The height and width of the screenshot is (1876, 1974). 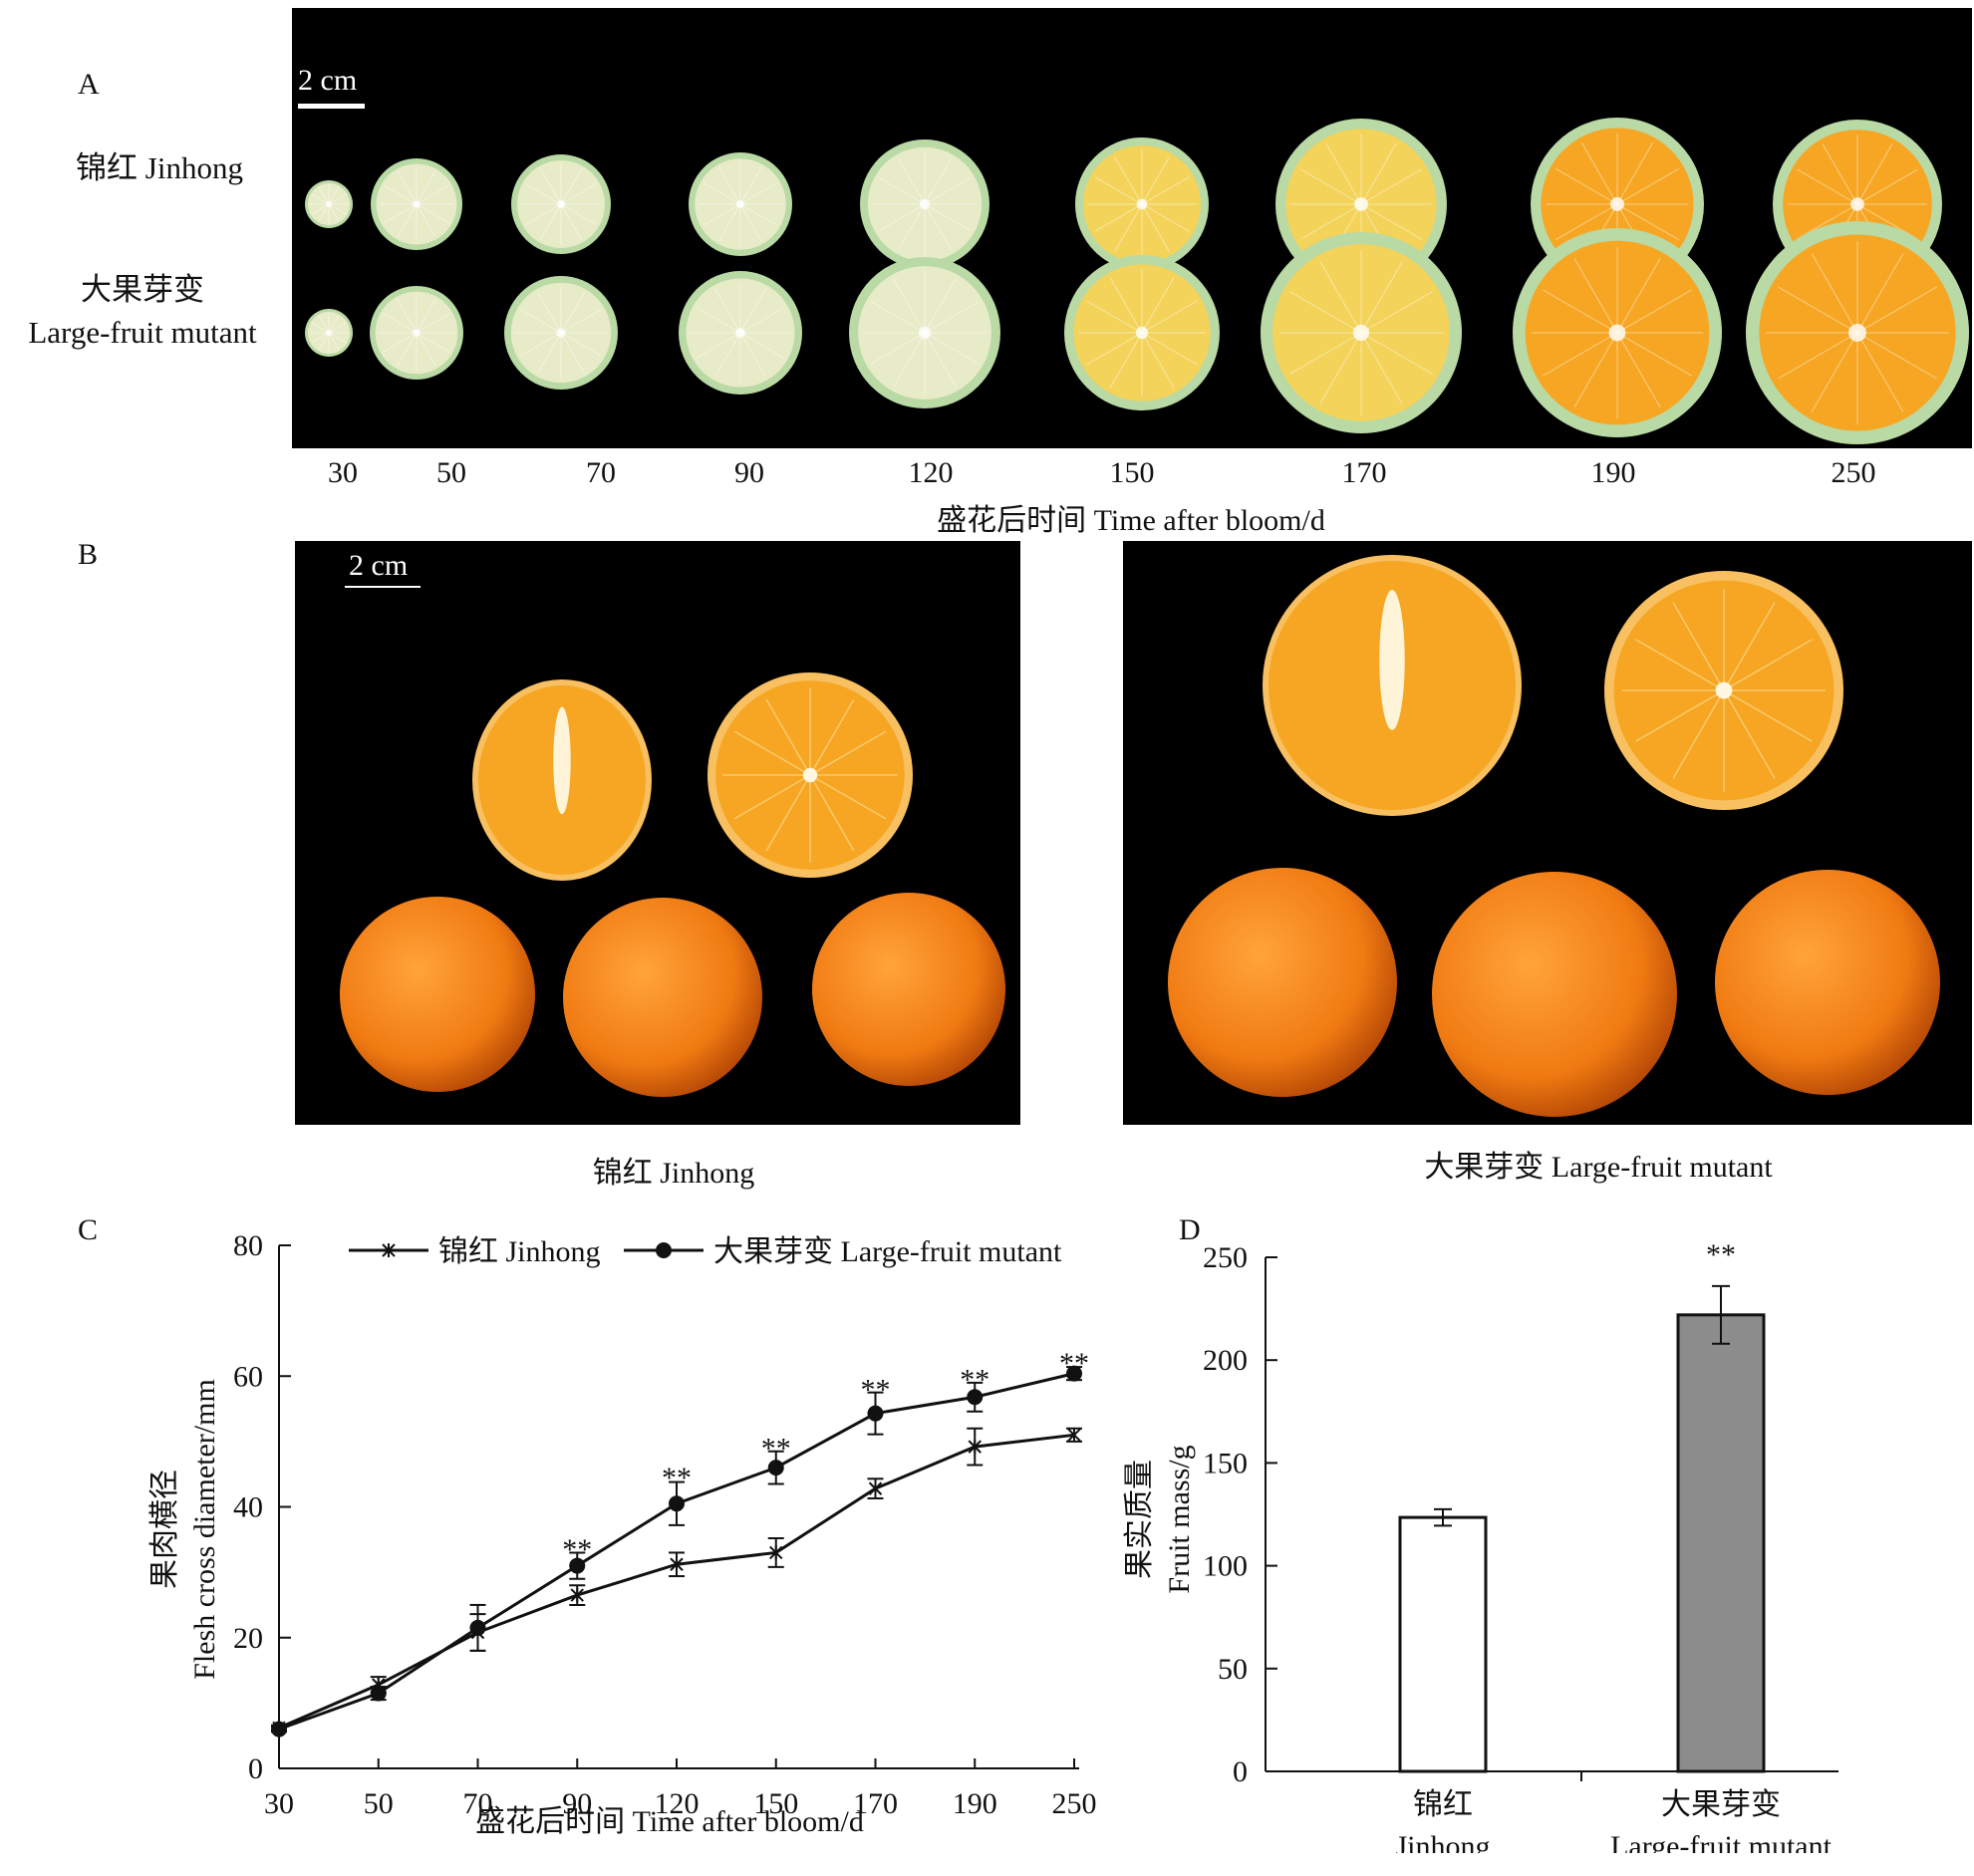 What do you see at coordinates (931, 473) in the screenshot?
I see `day-label: 120` at bounding box center [931, 473].